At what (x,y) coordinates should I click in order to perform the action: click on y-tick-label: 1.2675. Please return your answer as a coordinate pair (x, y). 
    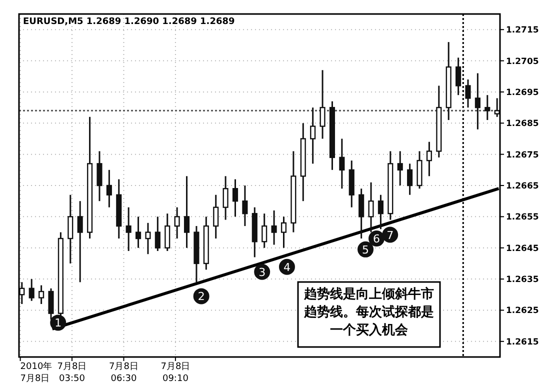
    Looking at the image, I should click on (522, 155).